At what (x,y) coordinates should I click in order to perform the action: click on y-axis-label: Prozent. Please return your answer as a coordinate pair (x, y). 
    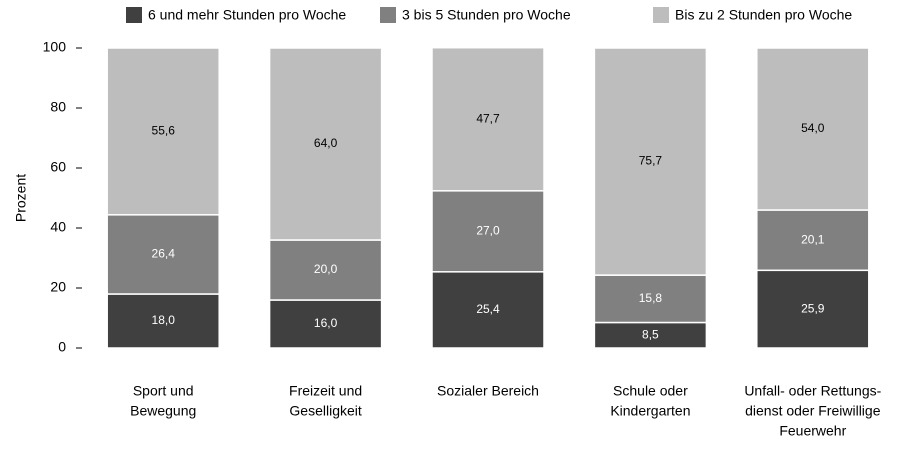
    Looking at the image, I should click on (21, 198).